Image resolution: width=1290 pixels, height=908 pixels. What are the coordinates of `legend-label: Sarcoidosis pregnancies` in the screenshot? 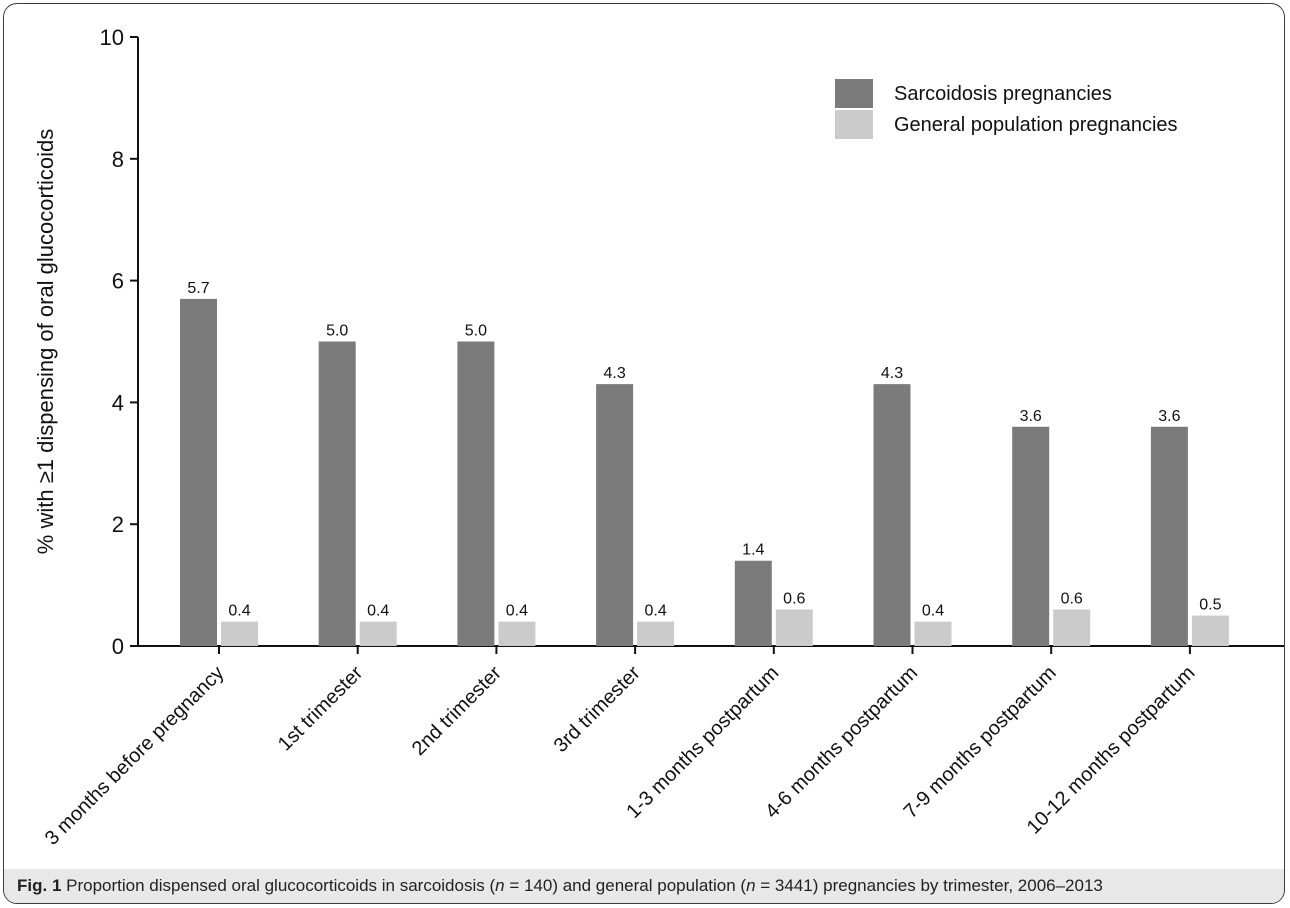 It's located at (1003, 94).